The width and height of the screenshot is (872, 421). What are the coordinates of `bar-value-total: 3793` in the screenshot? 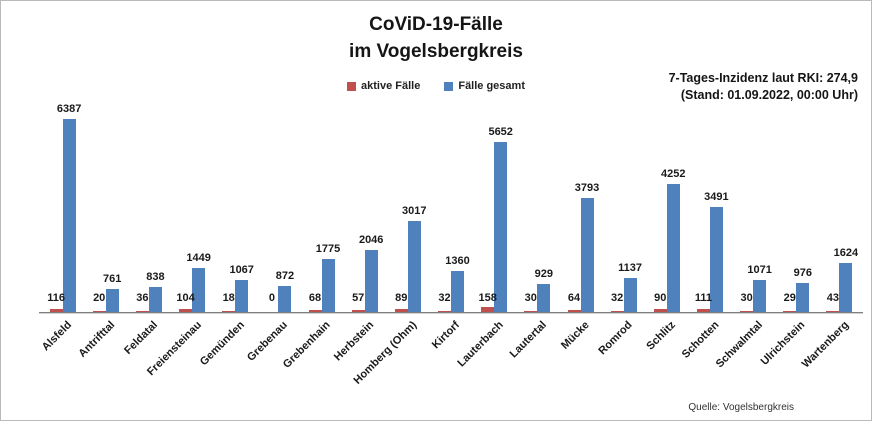 It's located at (587, 187).